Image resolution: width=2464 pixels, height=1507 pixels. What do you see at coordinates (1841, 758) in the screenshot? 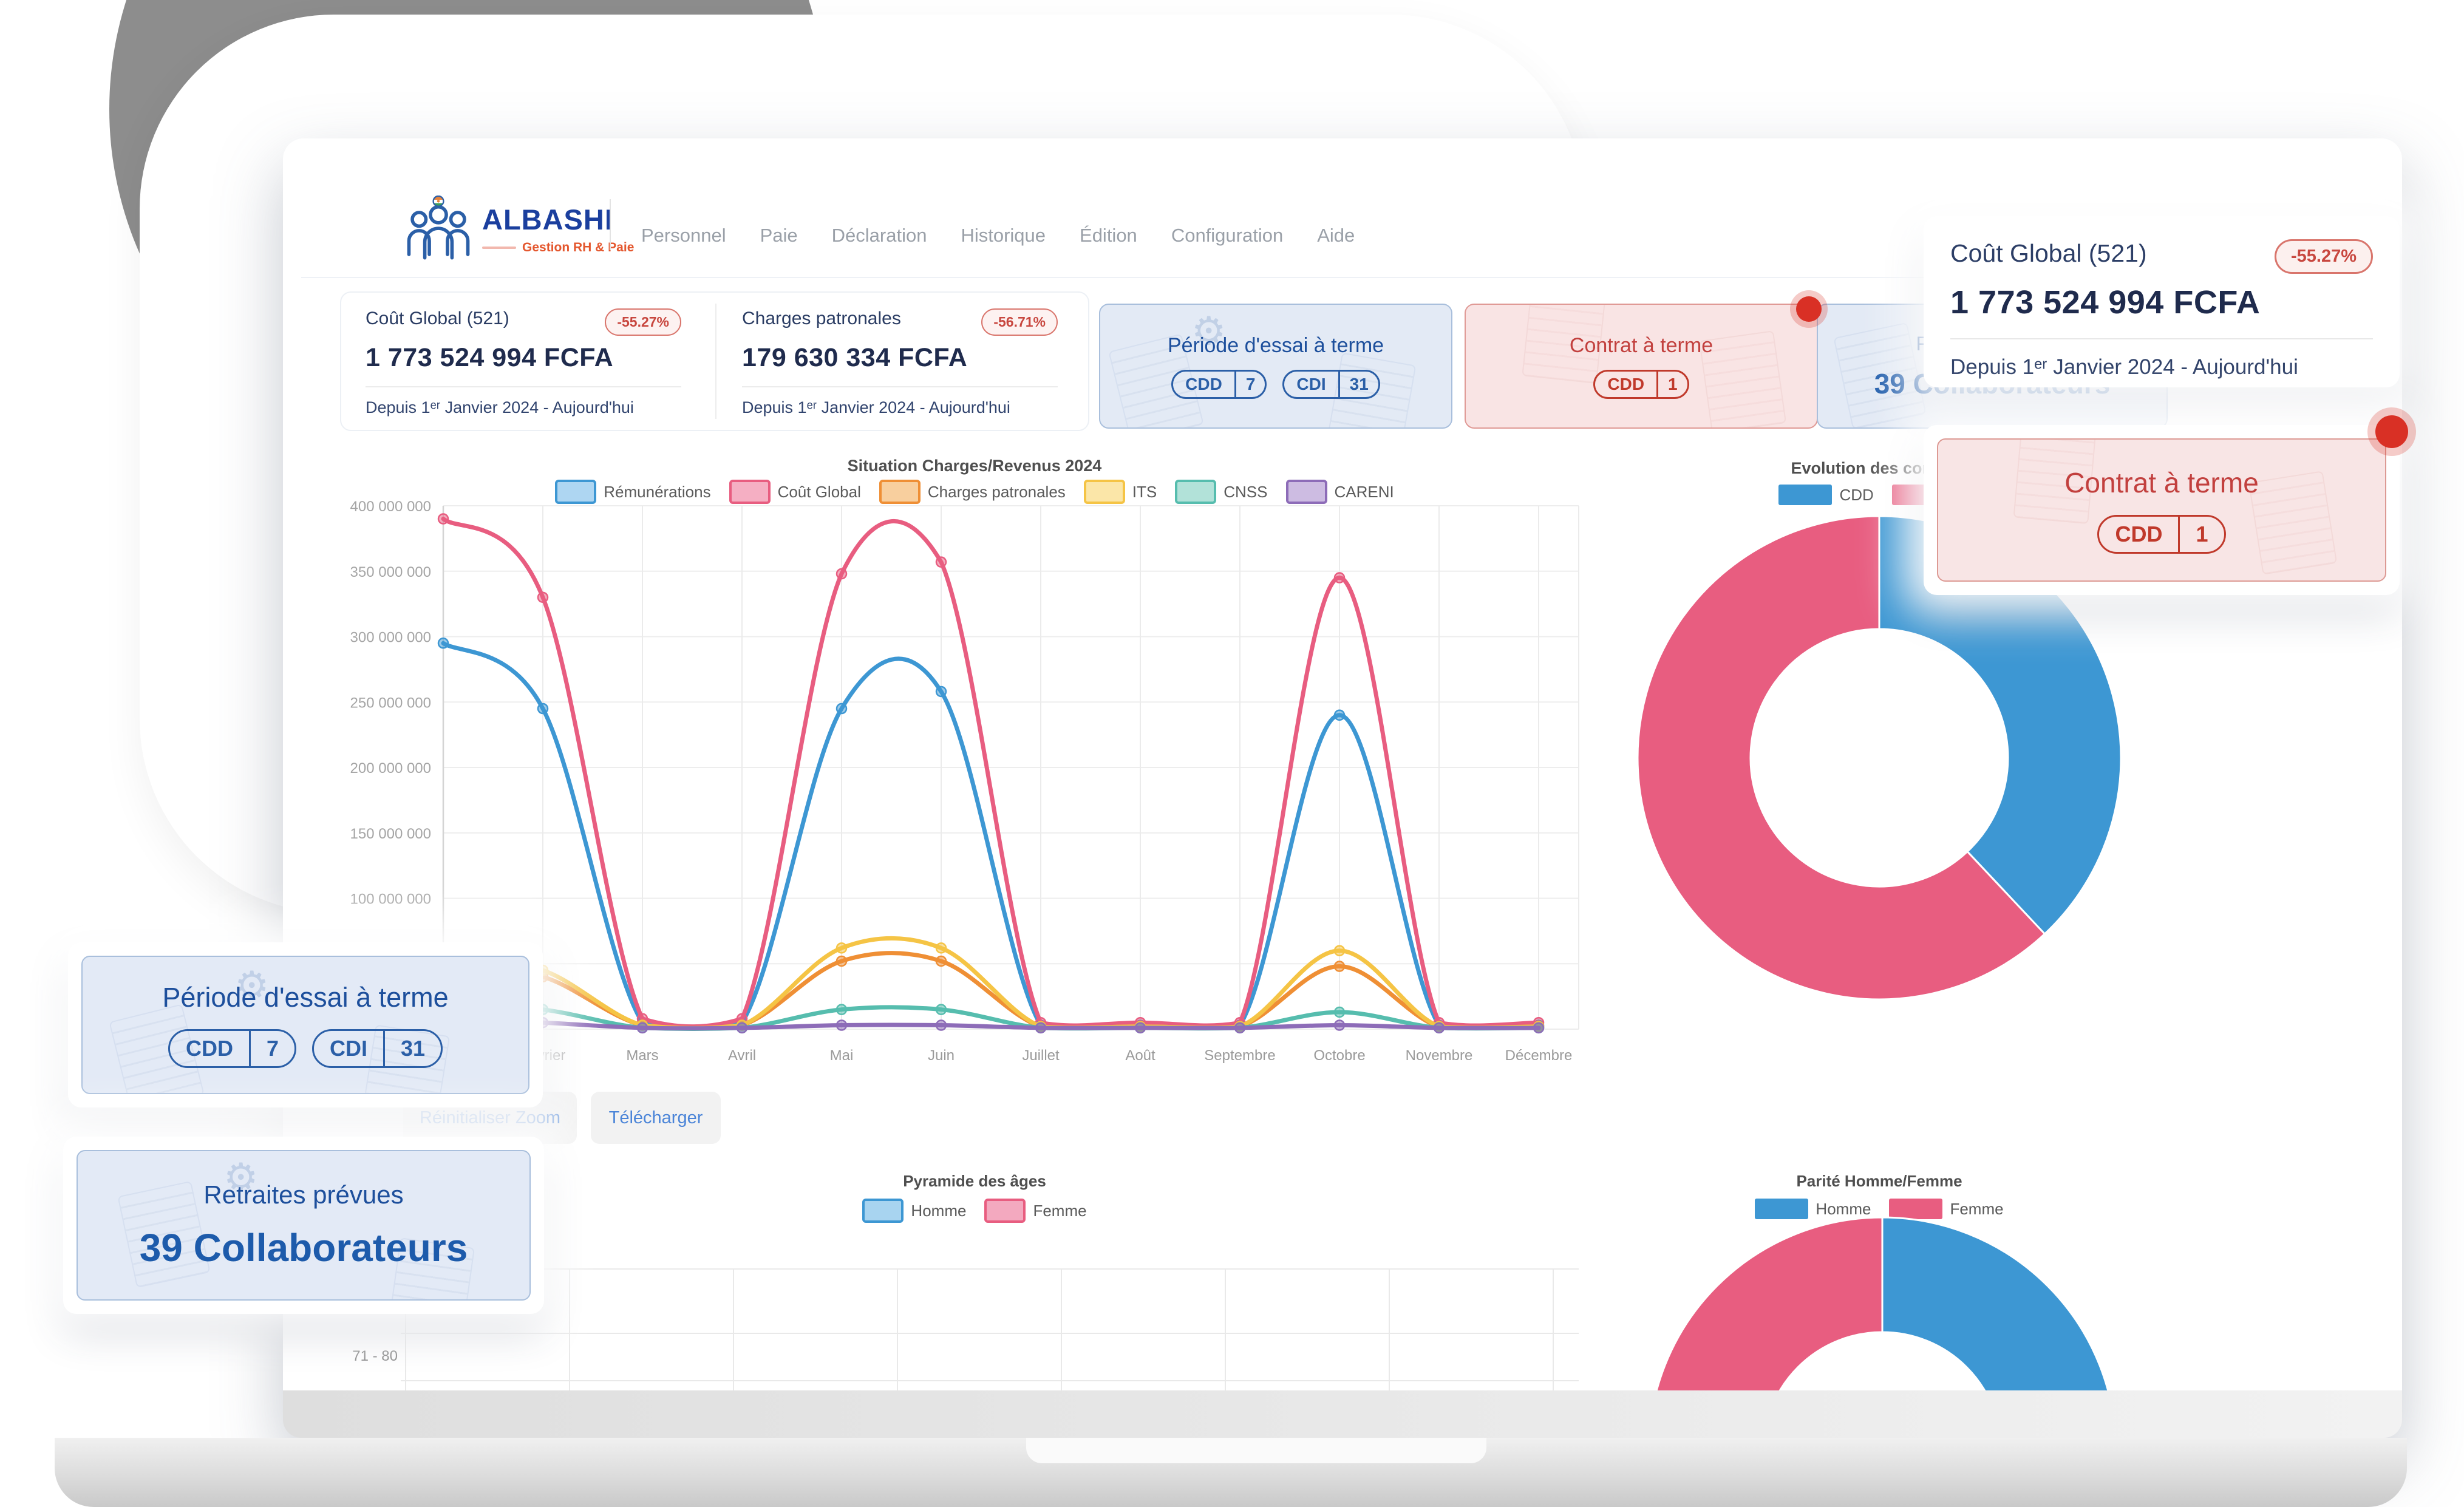
I see `donut-slice-cdi` at bounding box center [1841, 758].